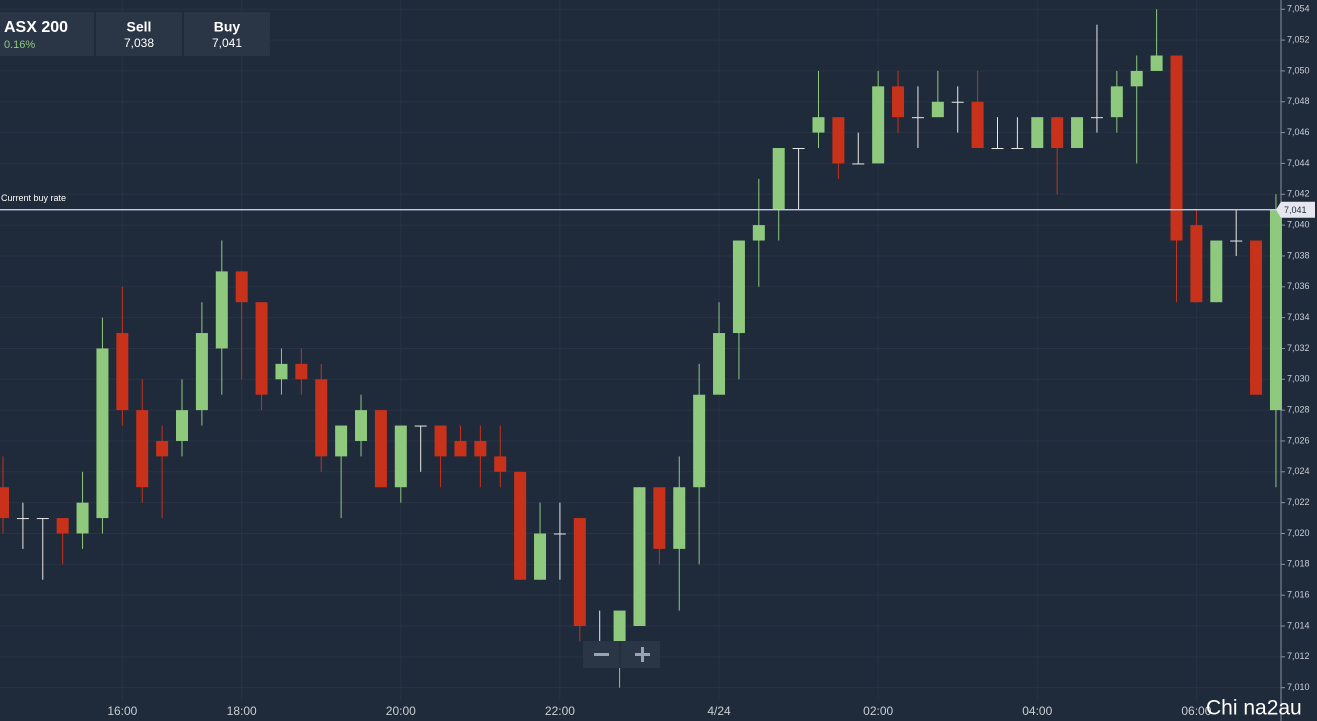 This screenshot has height=721, width=1317. I want to click on y-tick-label: 7,010, so click(1298, 687).